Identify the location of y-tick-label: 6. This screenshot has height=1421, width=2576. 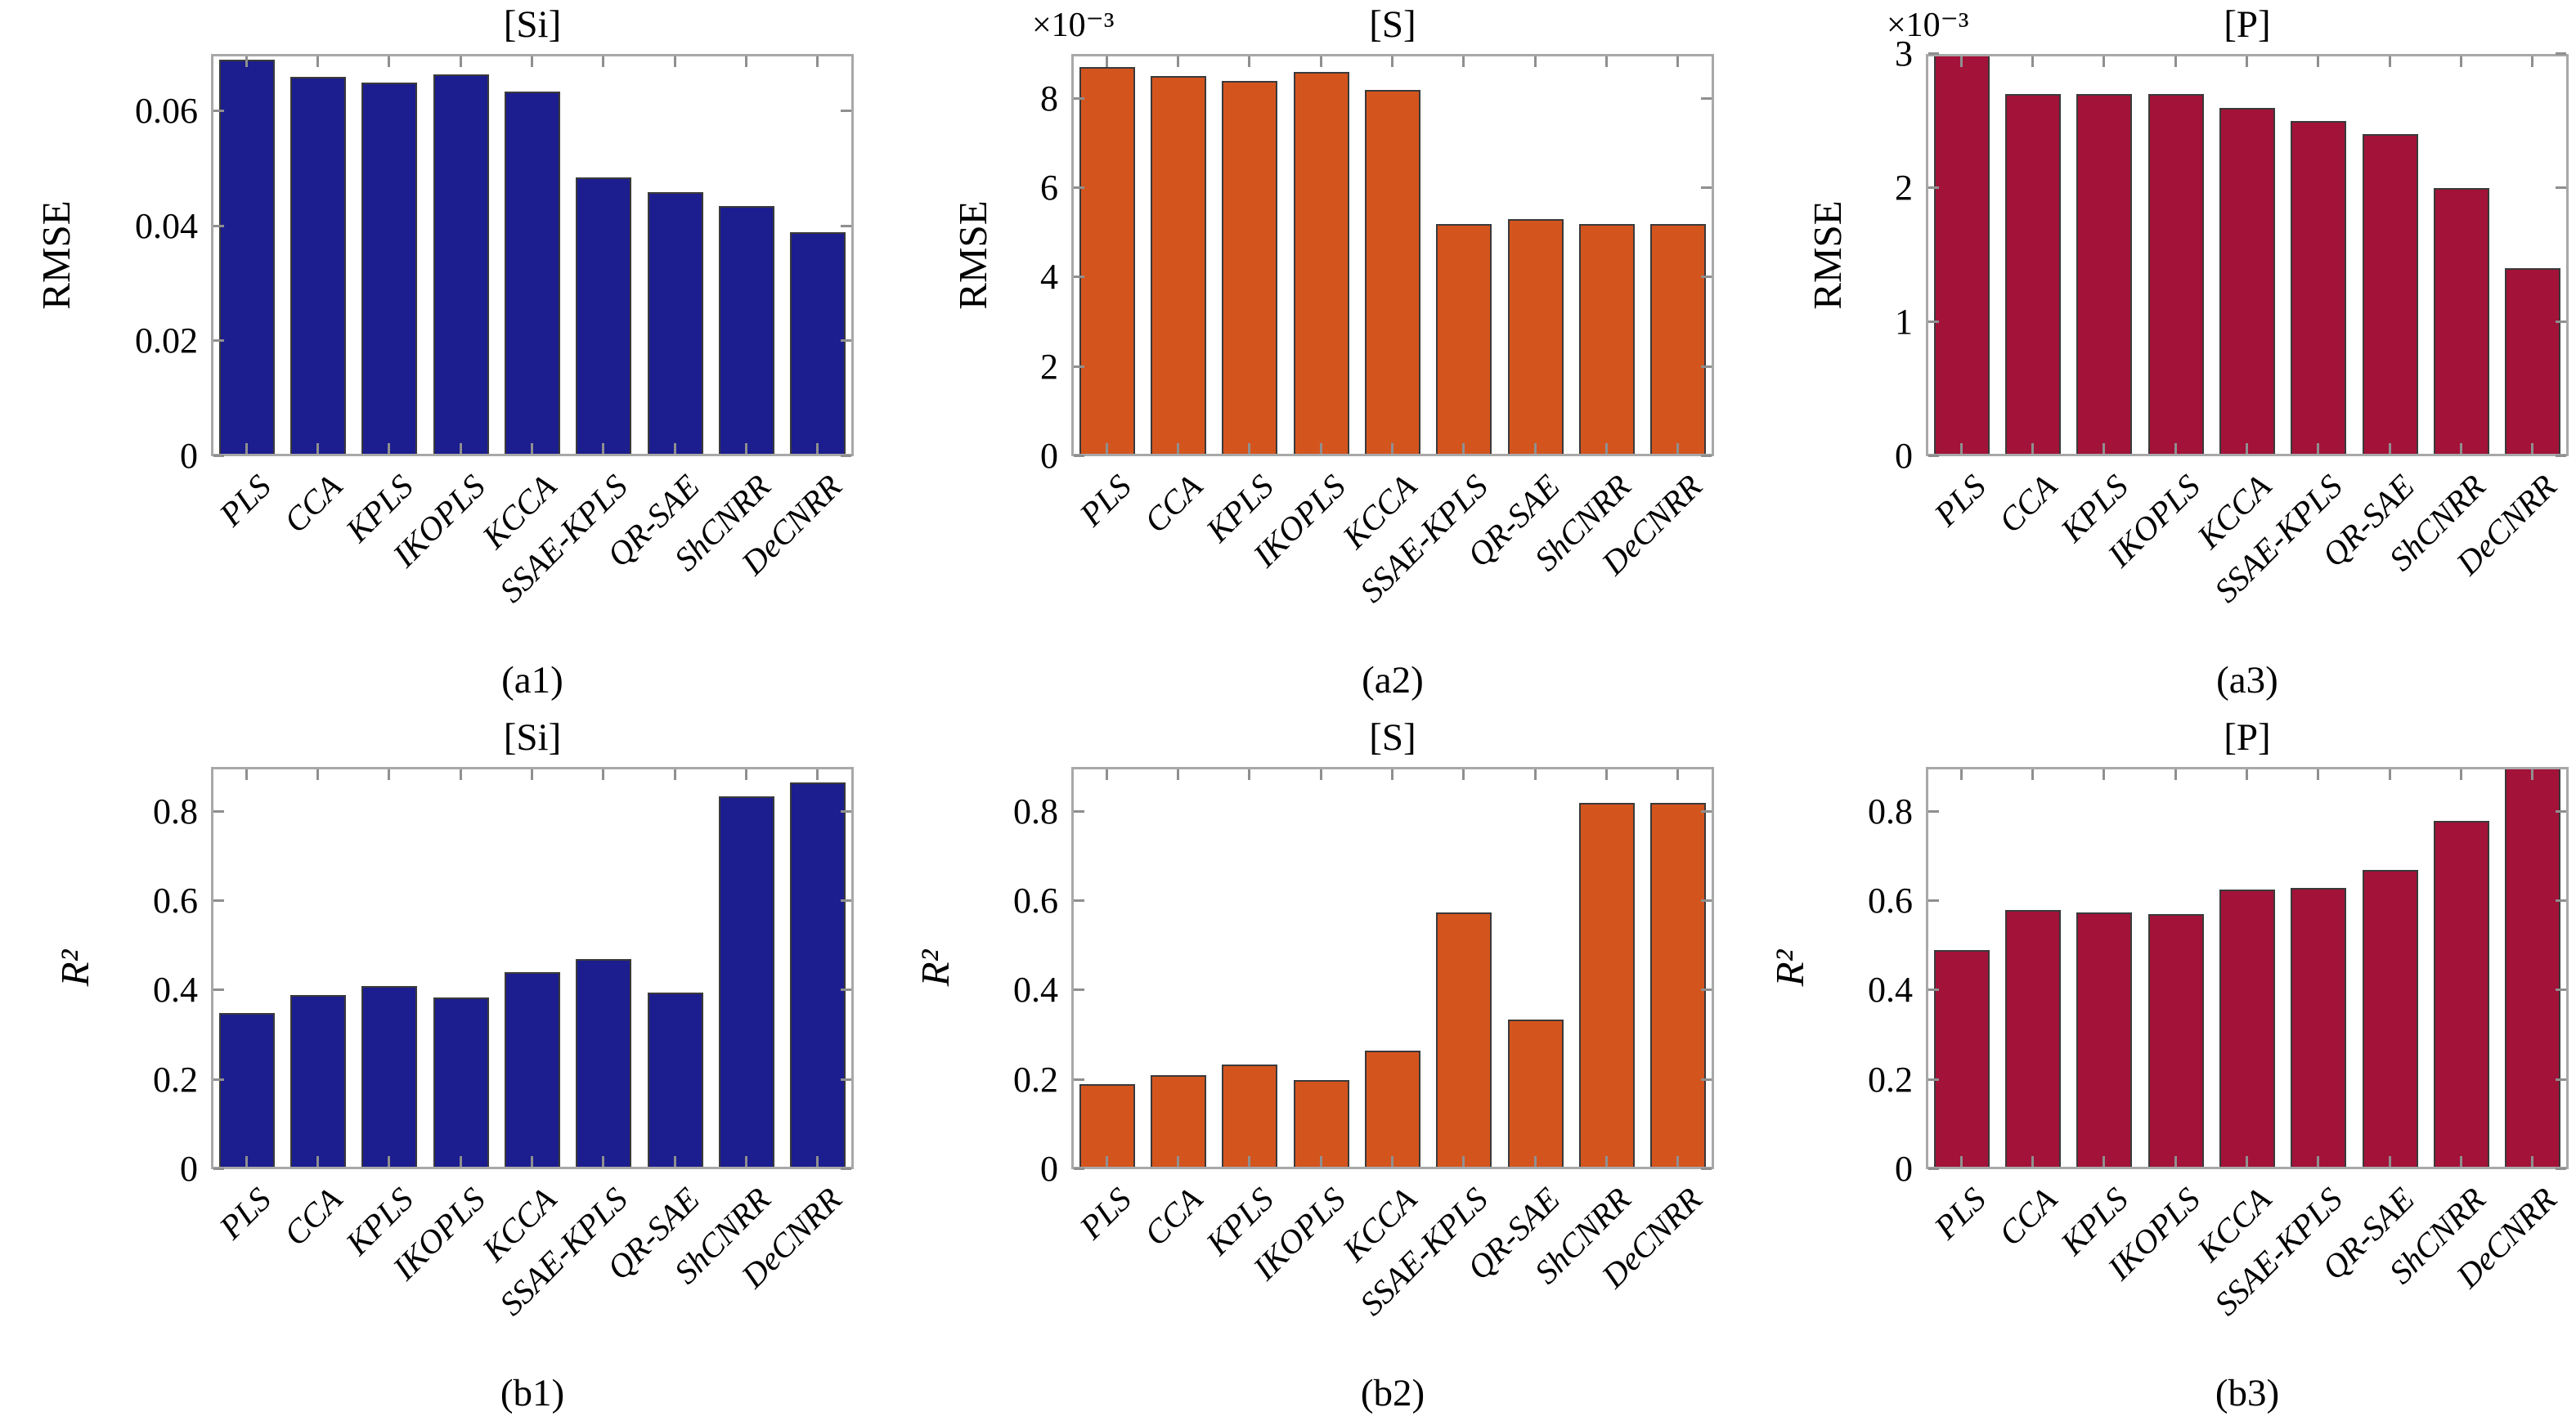
(1049, 188).